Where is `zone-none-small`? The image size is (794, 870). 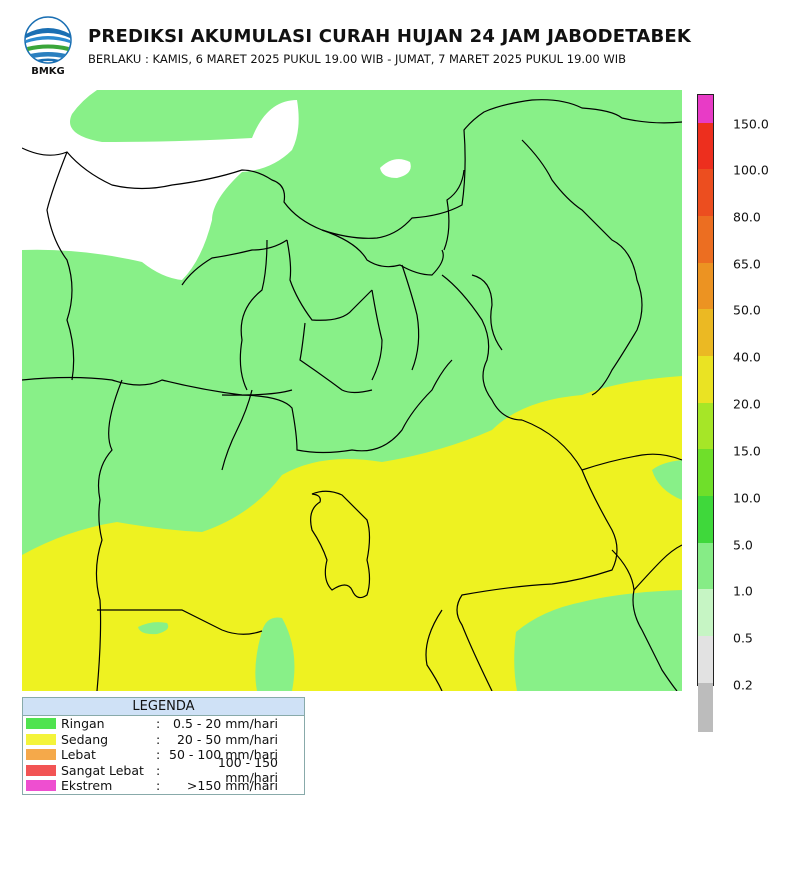
zone-none-small is located at coordinates (395, 168).